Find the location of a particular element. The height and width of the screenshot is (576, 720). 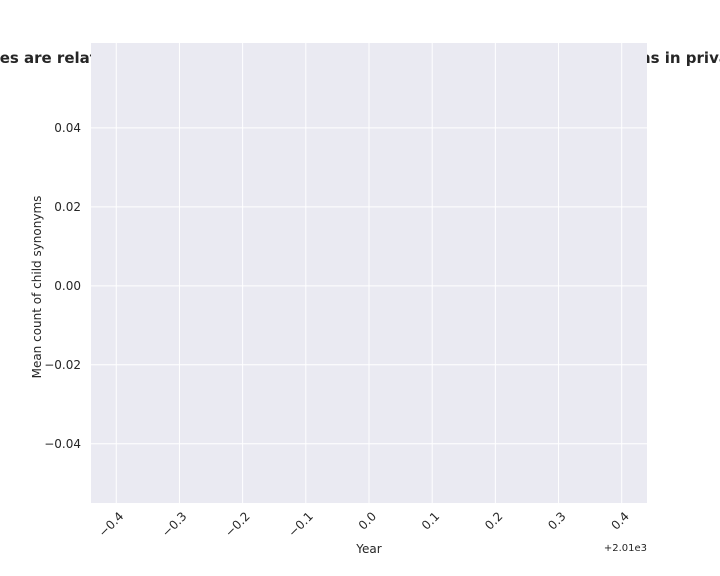

x-tick-label: 0.2 is located at coordinates (493, 520).